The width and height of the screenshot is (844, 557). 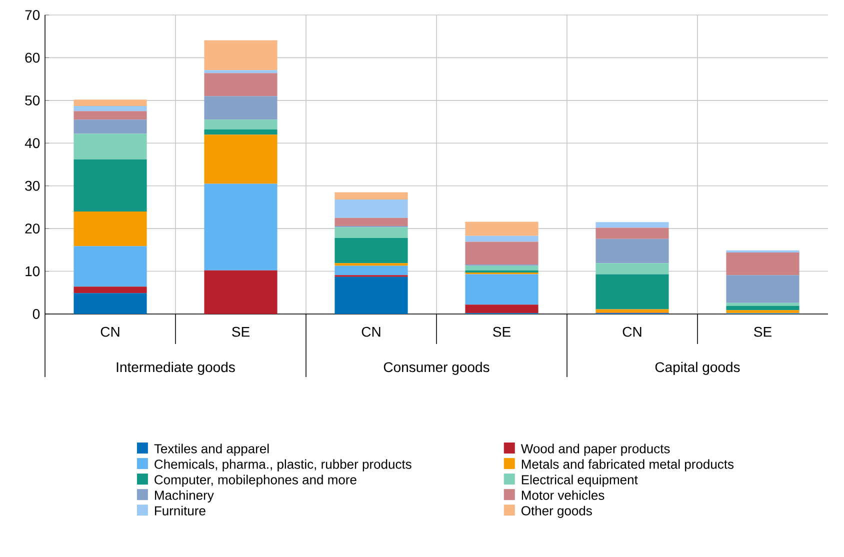 What do you see at coordinates (32, 229) in the screenshot?
I see `y-tick-label: 20` at bounding box center [32, 229].